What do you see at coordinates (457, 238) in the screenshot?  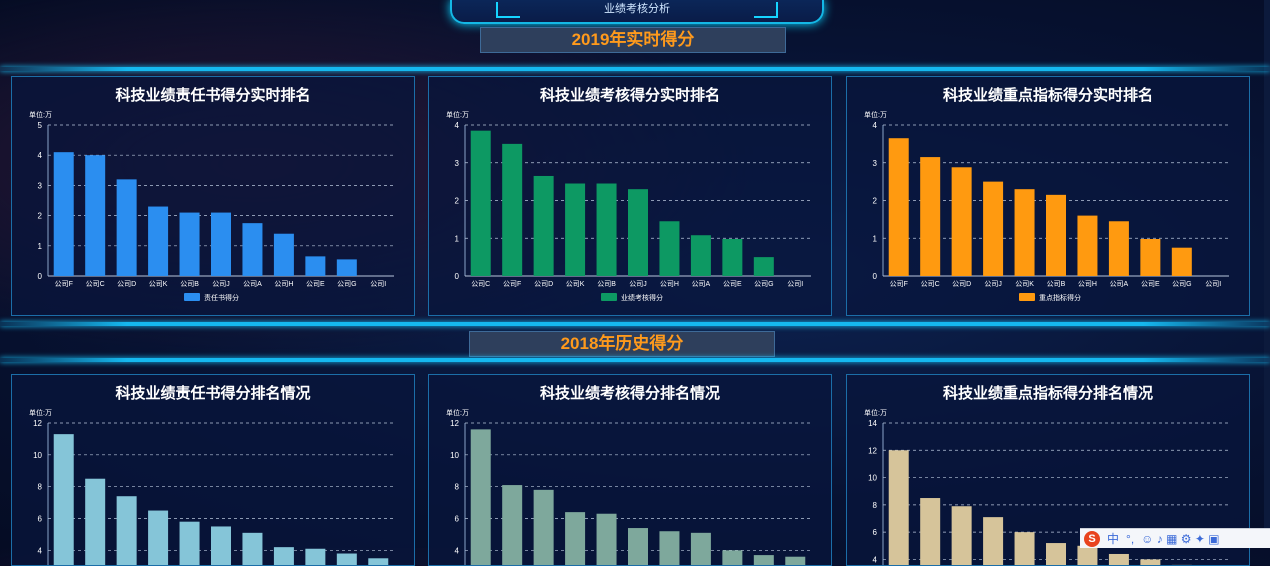 I see `y-tick-label: 1` at bounding box center [457, 238].